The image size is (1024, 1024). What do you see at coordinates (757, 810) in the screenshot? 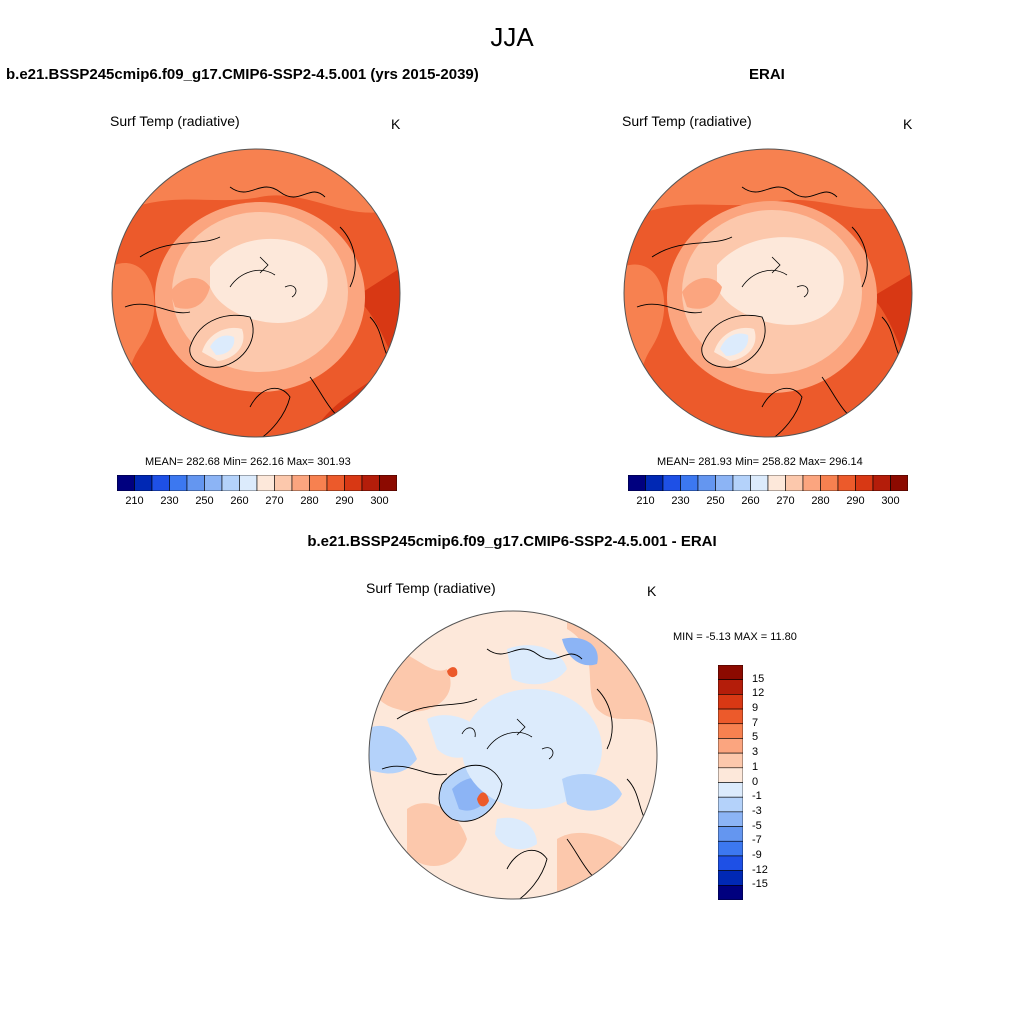
I see `colorbar-tick-label: -3` at bounding box center [757, 810].